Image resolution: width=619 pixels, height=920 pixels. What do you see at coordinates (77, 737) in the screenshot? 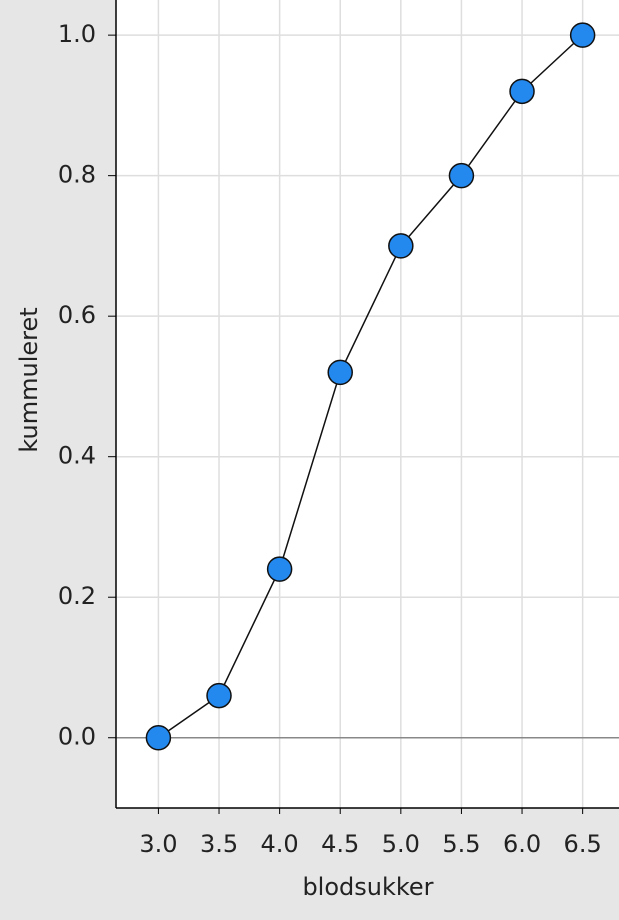
I see `y-tick-label: 0.0` at bounding box center [77, 737].